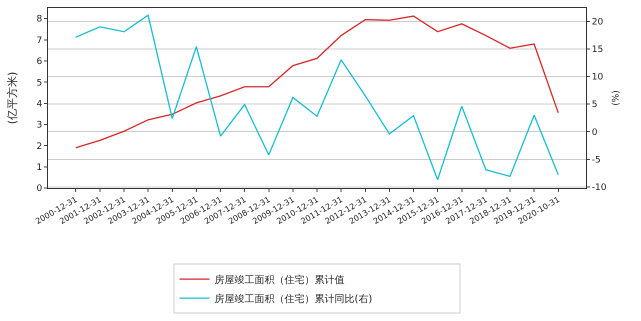  Describe the element at coordinates (598, 77) in the screenshot. I see `y2-tick-label: 10` at that location.